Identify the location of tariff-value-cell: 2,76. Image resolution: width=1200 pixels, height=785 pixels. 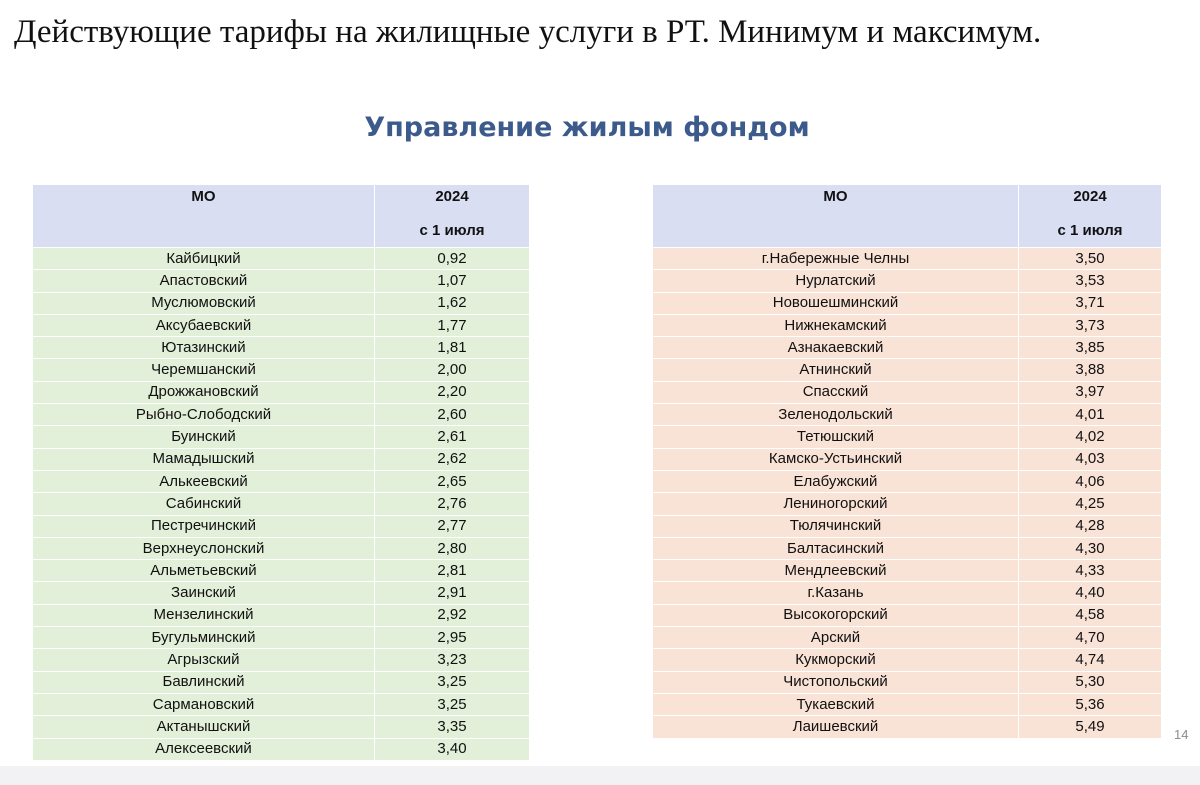
(452, 504).